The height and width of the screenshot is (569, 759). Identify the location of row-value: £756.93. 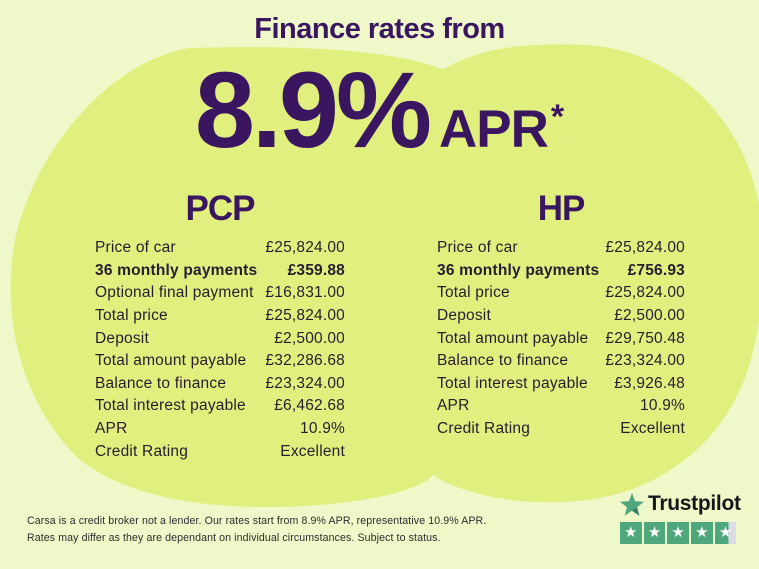
(656, 270).